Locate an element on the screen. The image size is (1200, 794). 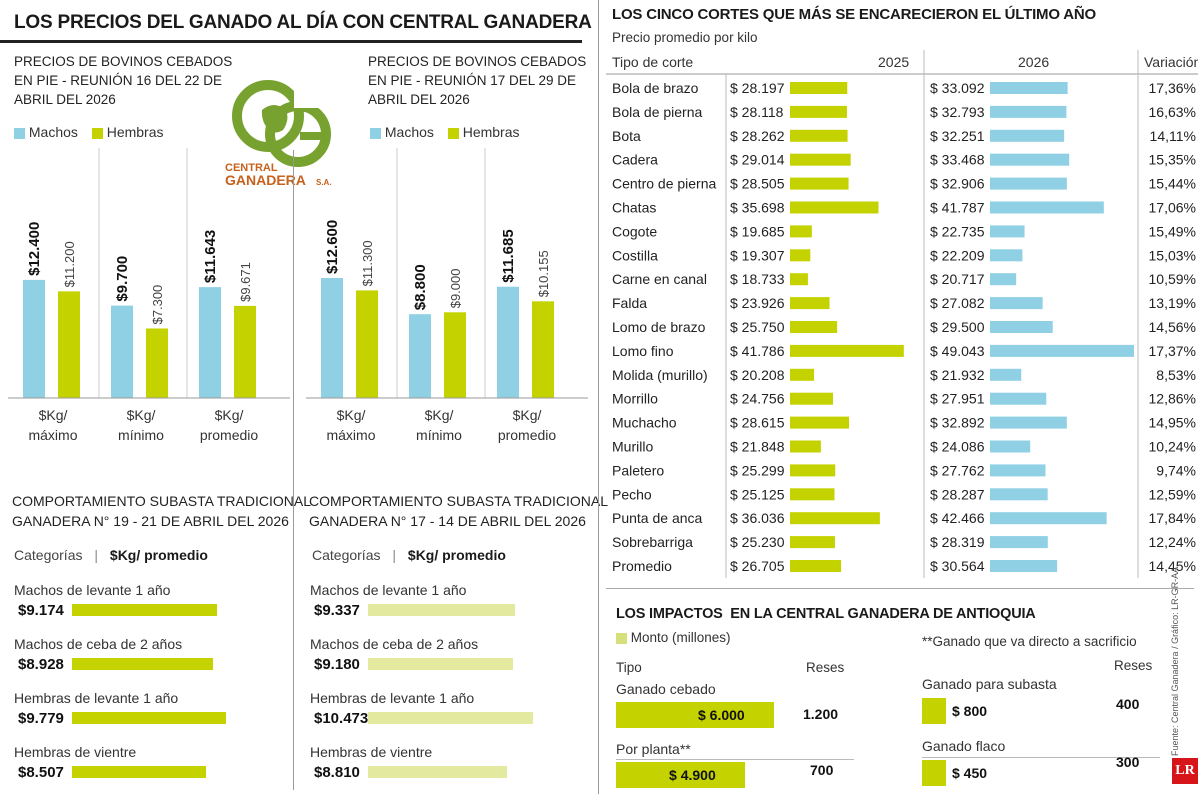
cortes-subtitle: Precio promedio por kilo is located at coordinates (685, 37).